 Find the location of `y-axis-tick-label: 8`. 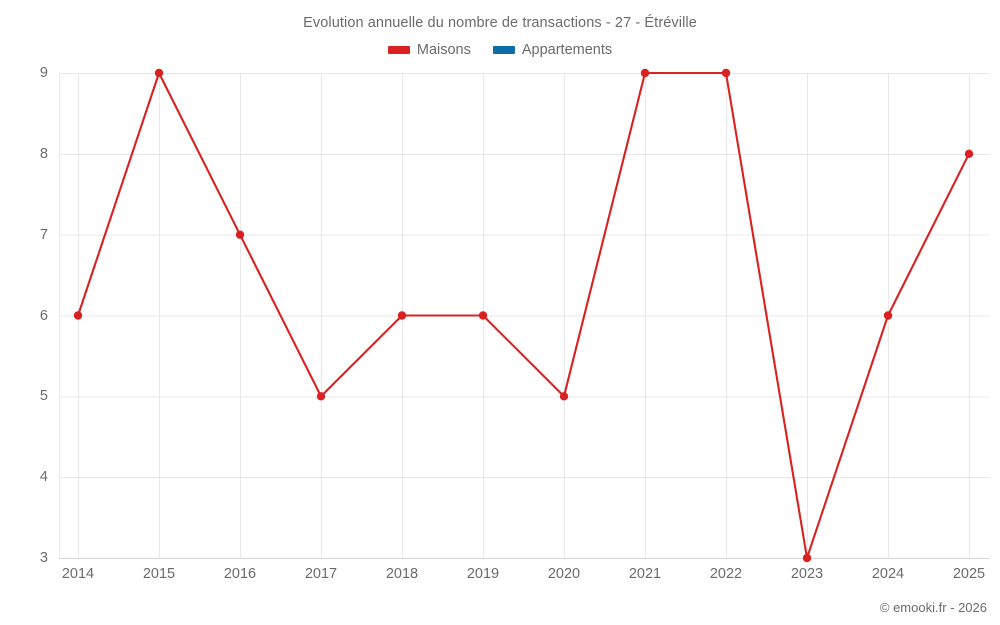

y-axis-tick-label: 8 is located at coordinates (43, 153).